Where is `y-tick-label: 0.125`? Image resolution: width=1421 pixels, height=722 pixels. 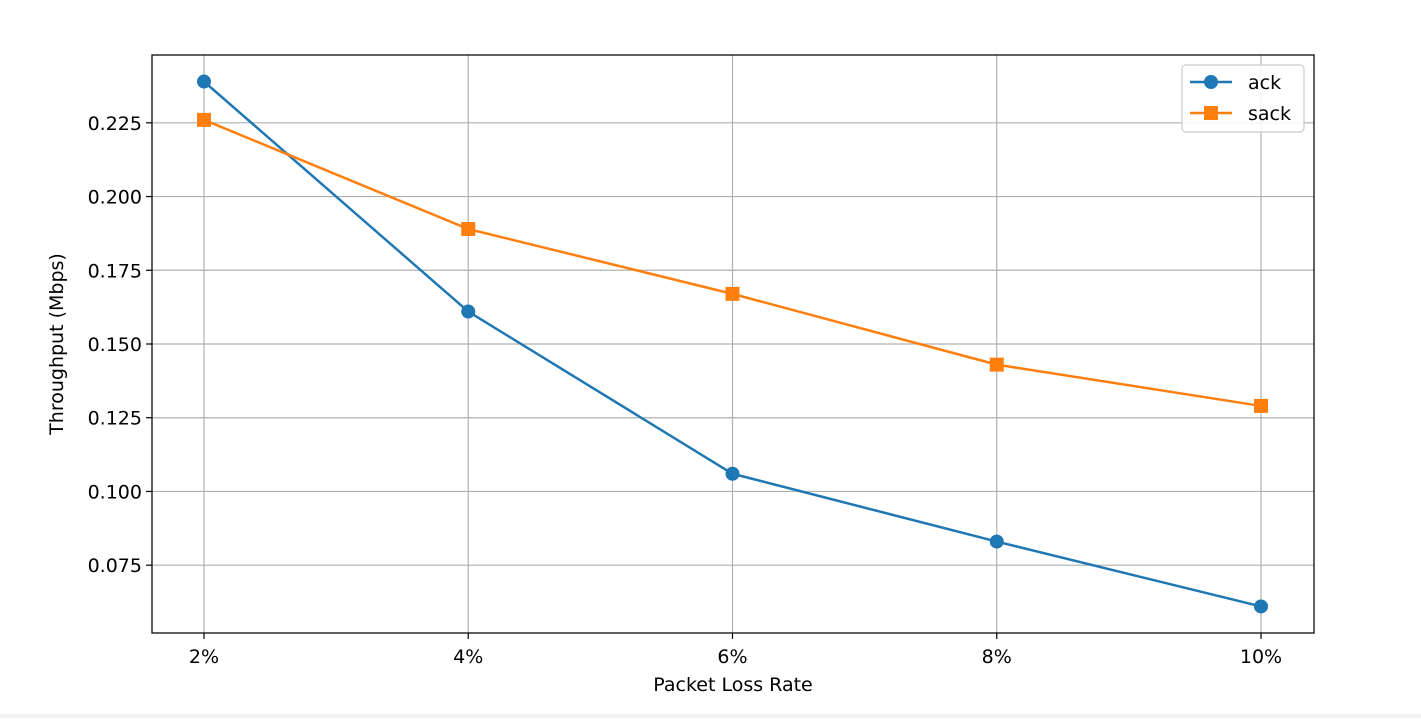
y-tick-label: 0.125 is located at coordinates (115, 419).